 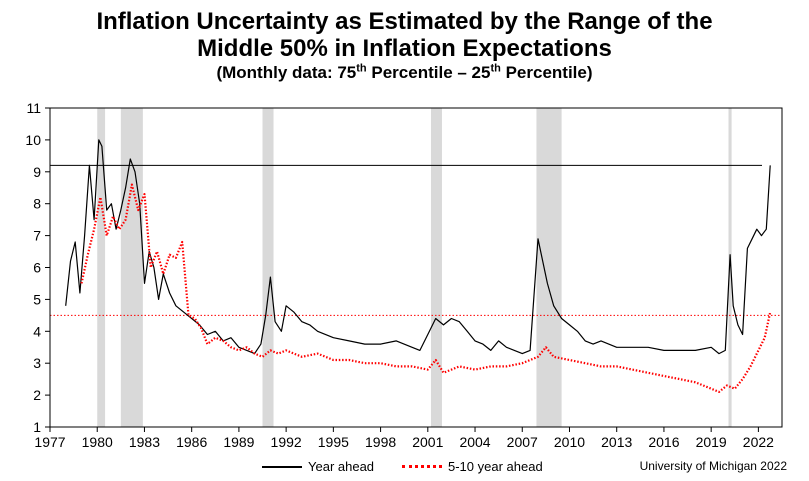 What do you see at coordinates (427, 442) in the screenshot?
I see `x-tick-label-8: 2001` at bounding box center [427, 442].